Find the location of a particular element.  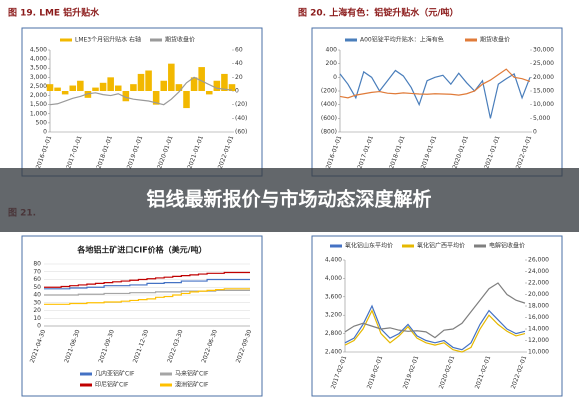

legend-label: 印尼铝矿CIF is located at coordinates (112, 385).